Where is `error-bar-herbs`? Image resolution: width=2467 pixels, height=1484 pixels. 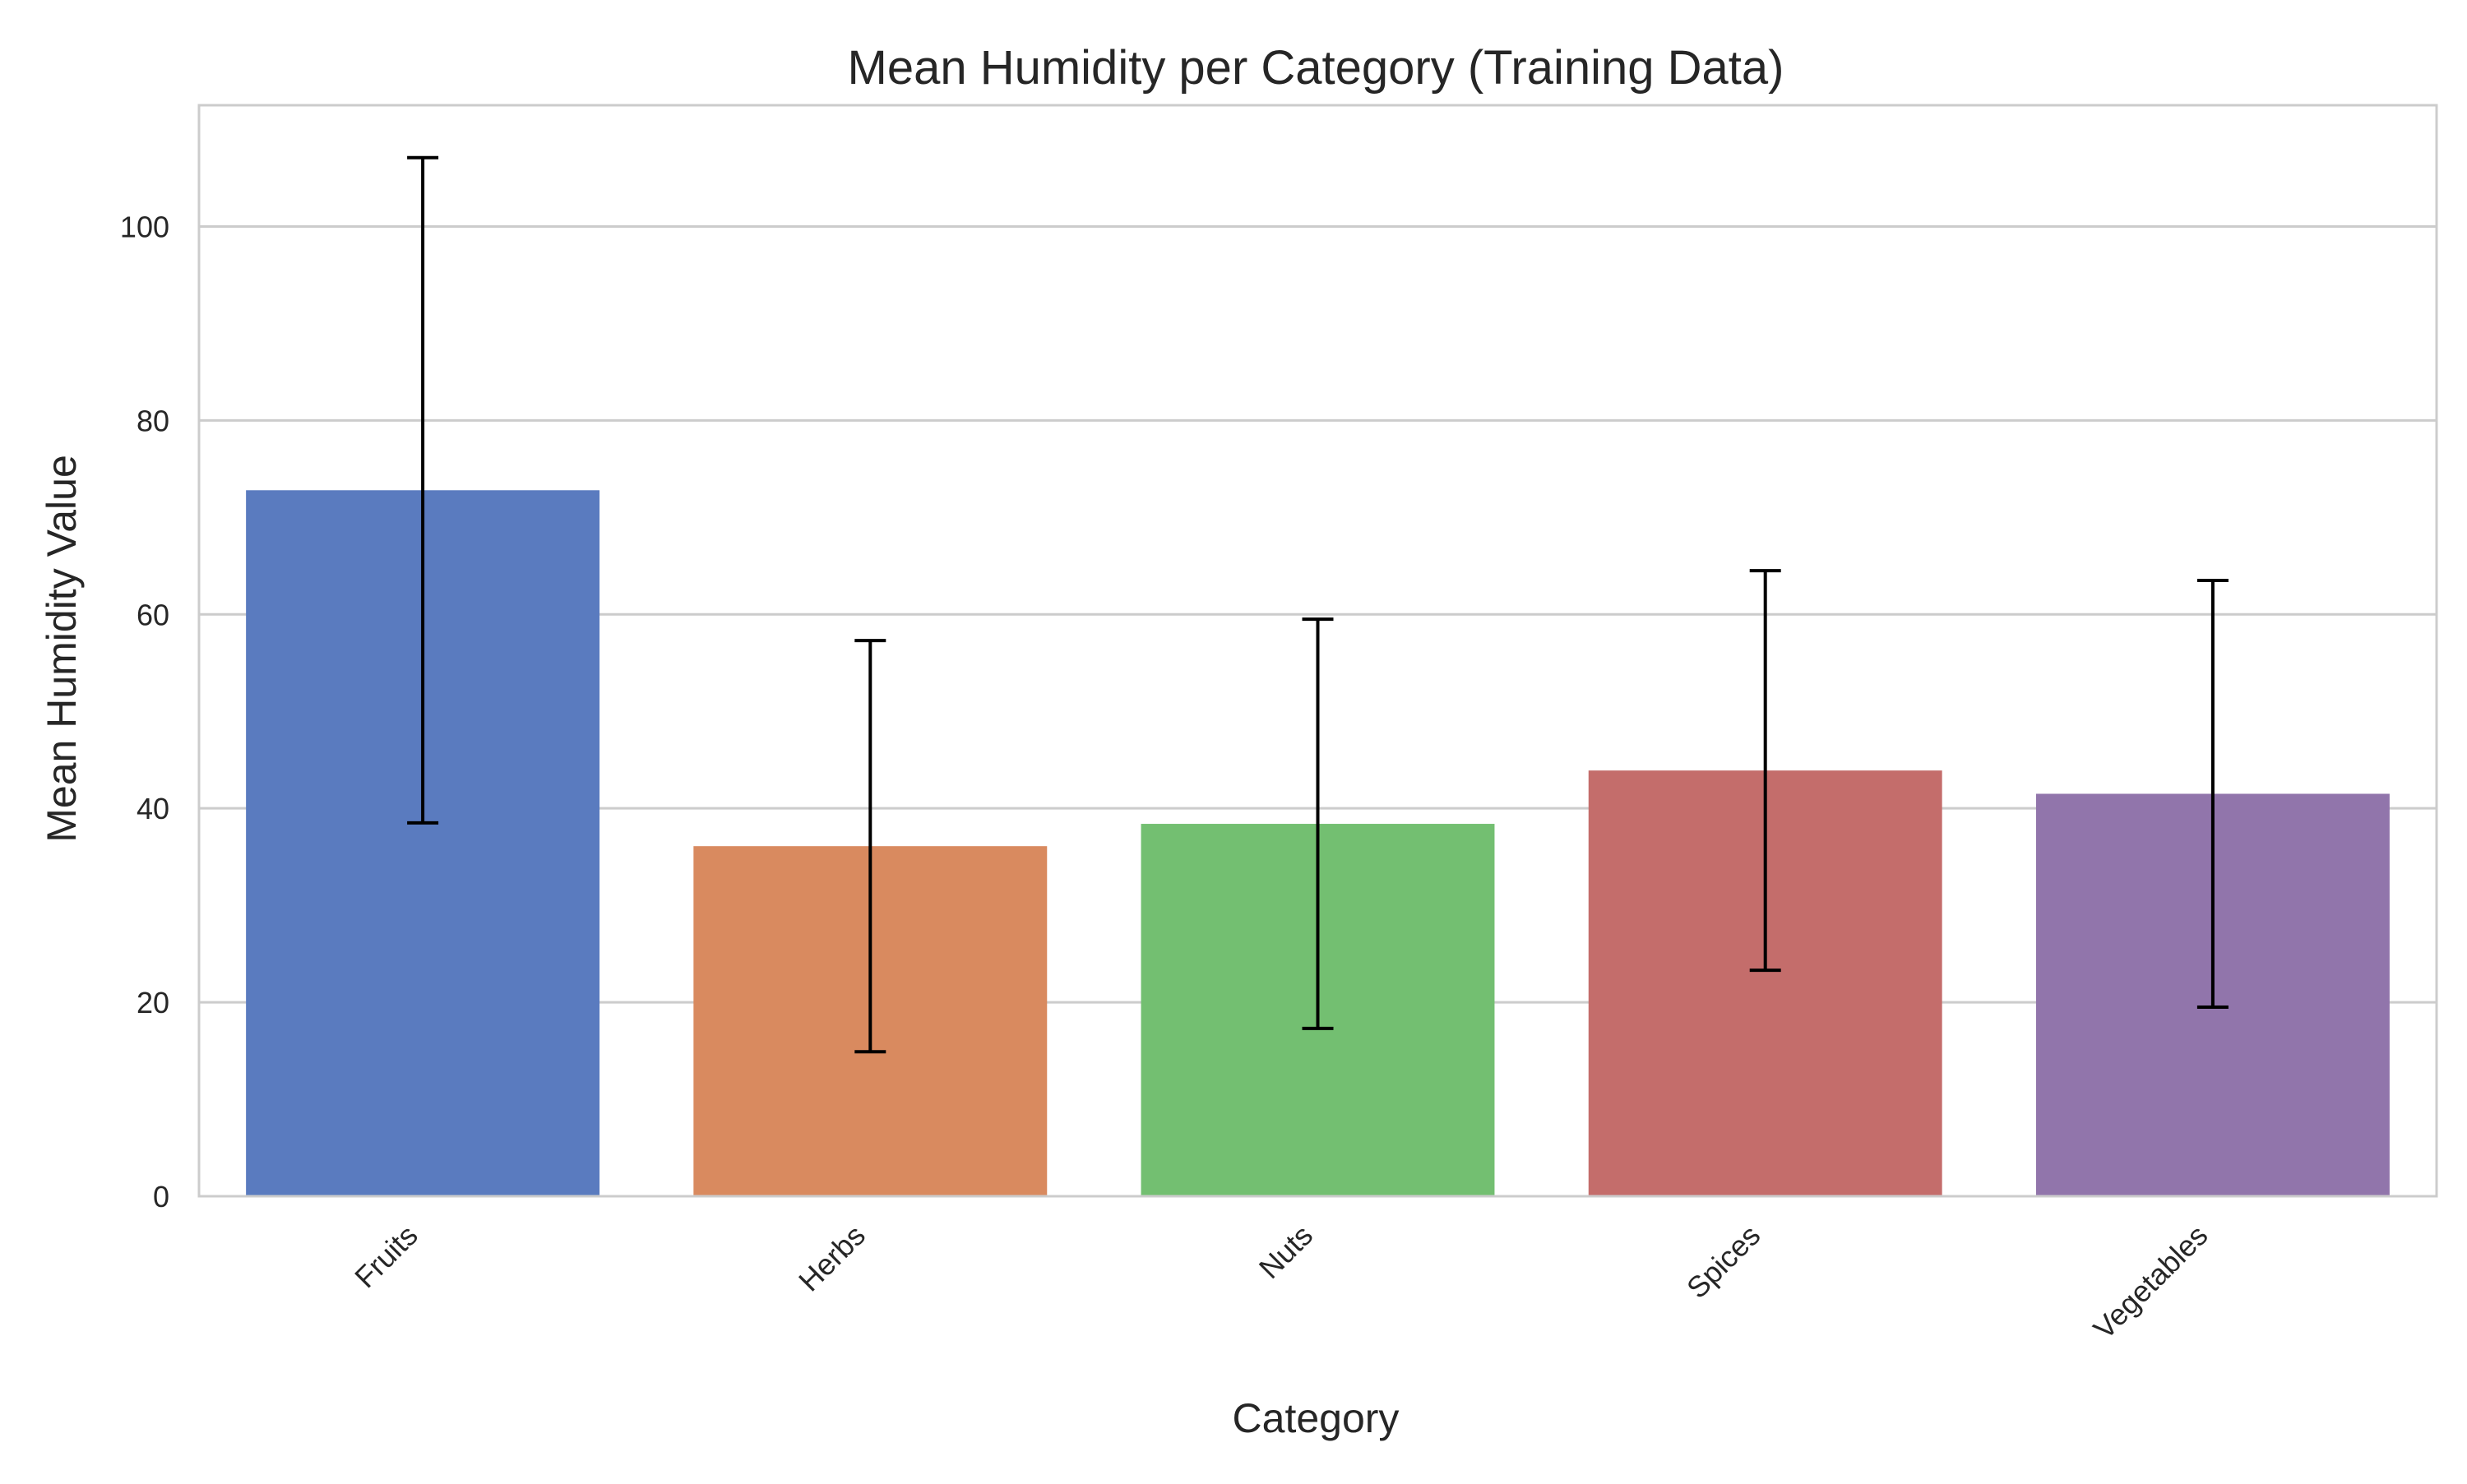
error-bar-herbs is located at coordinates (870, 847).